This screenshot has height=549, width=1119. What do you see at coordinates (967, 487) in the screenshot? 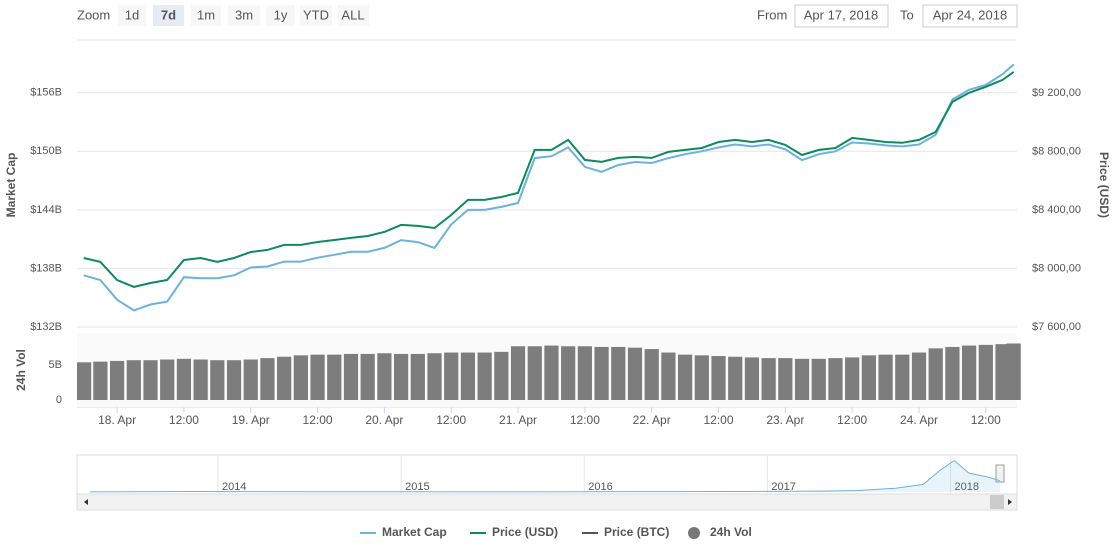
I see `navigator-tick-label: 2018` at bounding box center [967, 487].